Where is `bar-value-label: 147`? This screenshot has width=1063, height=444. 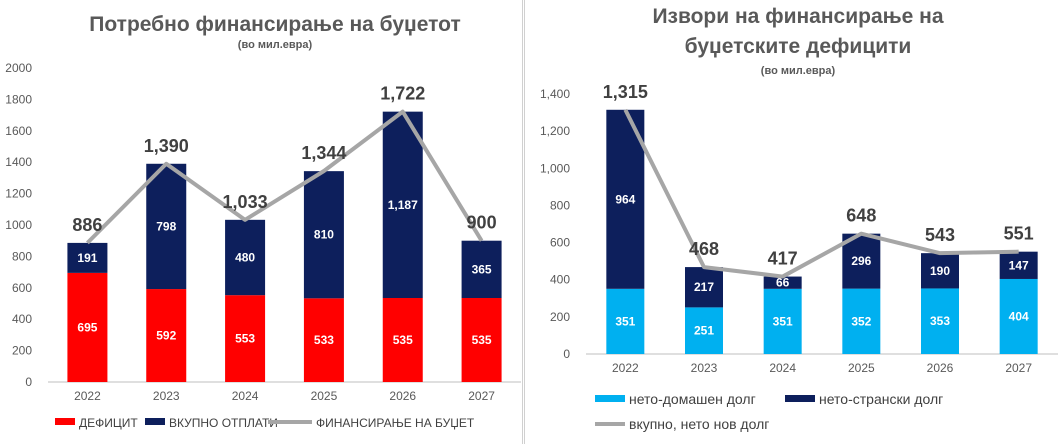
bar-value-label: 147 is located at coordinates (1019, 265).